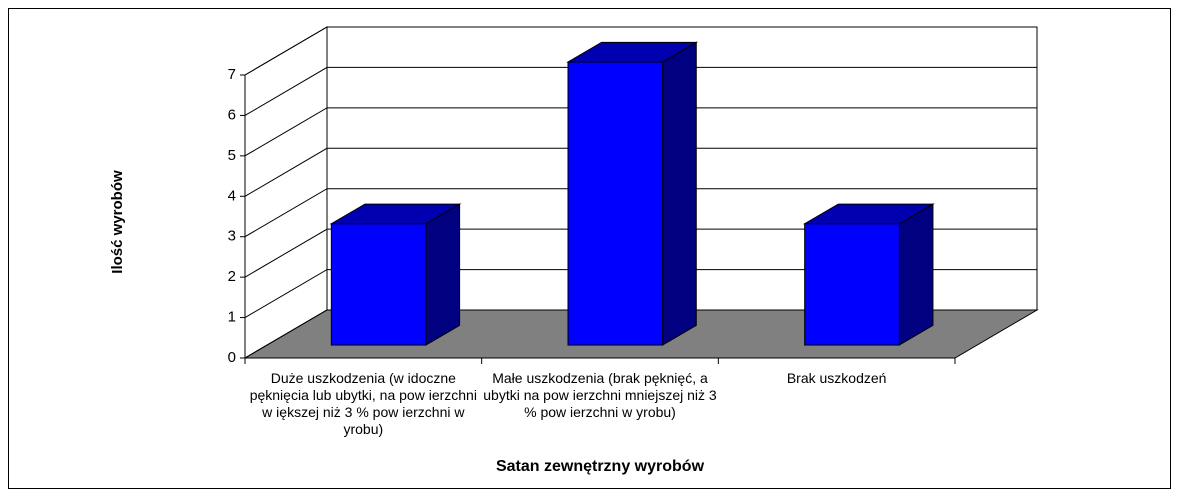  Describe the element at coordinates (232, 236) in the screenshot. I see `y-tick-label: 3` at that location.